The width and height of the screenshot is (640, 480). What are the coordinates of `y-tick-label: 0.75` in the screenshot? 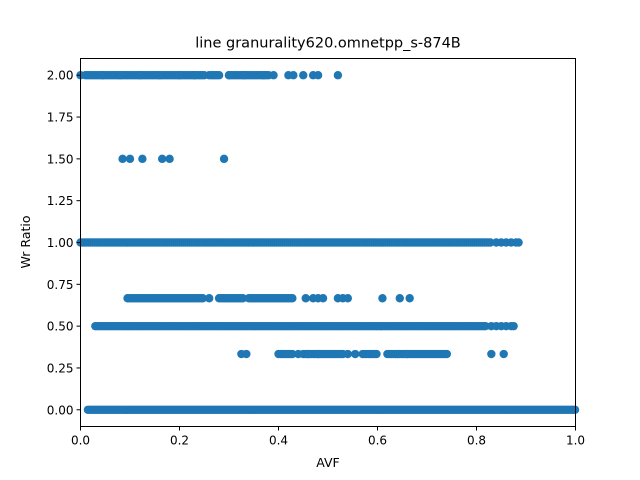 It's located at (60, 285).